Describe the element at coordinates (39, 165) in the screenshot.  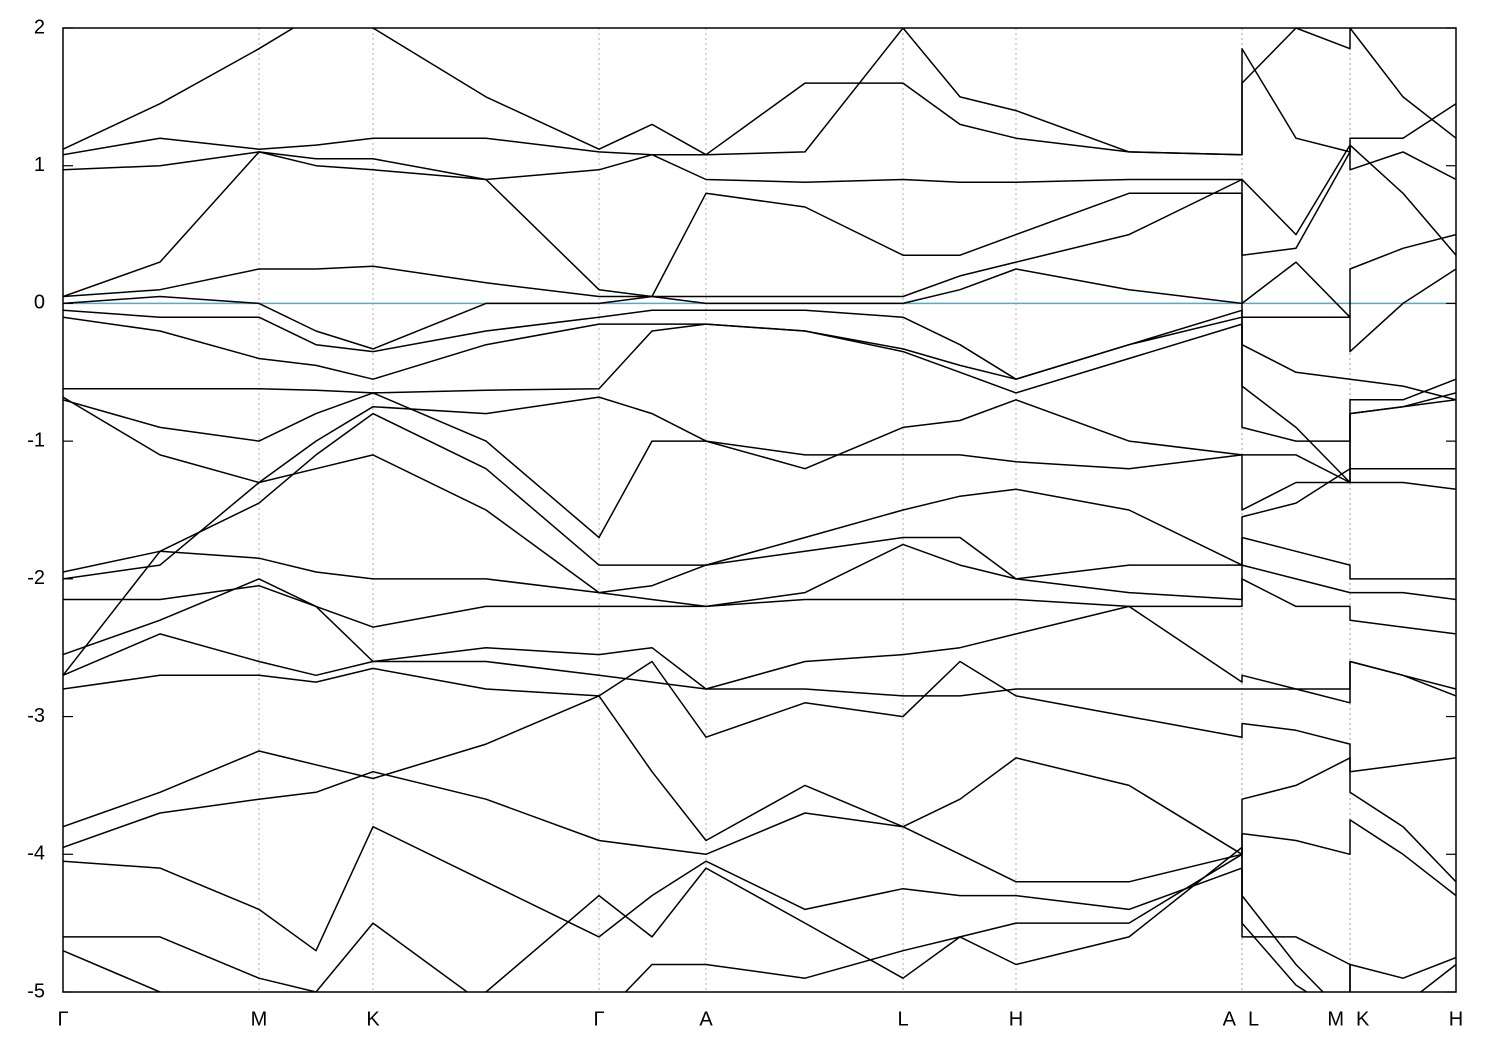
I see `y-tick-label: 1` at that location.